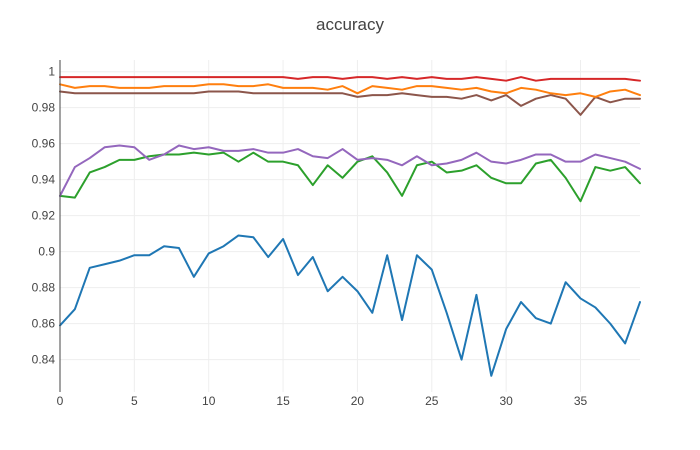 The width and height of the screenshot is (700, 450). I want to click on x-tick-label: 15, so click(283, 401).